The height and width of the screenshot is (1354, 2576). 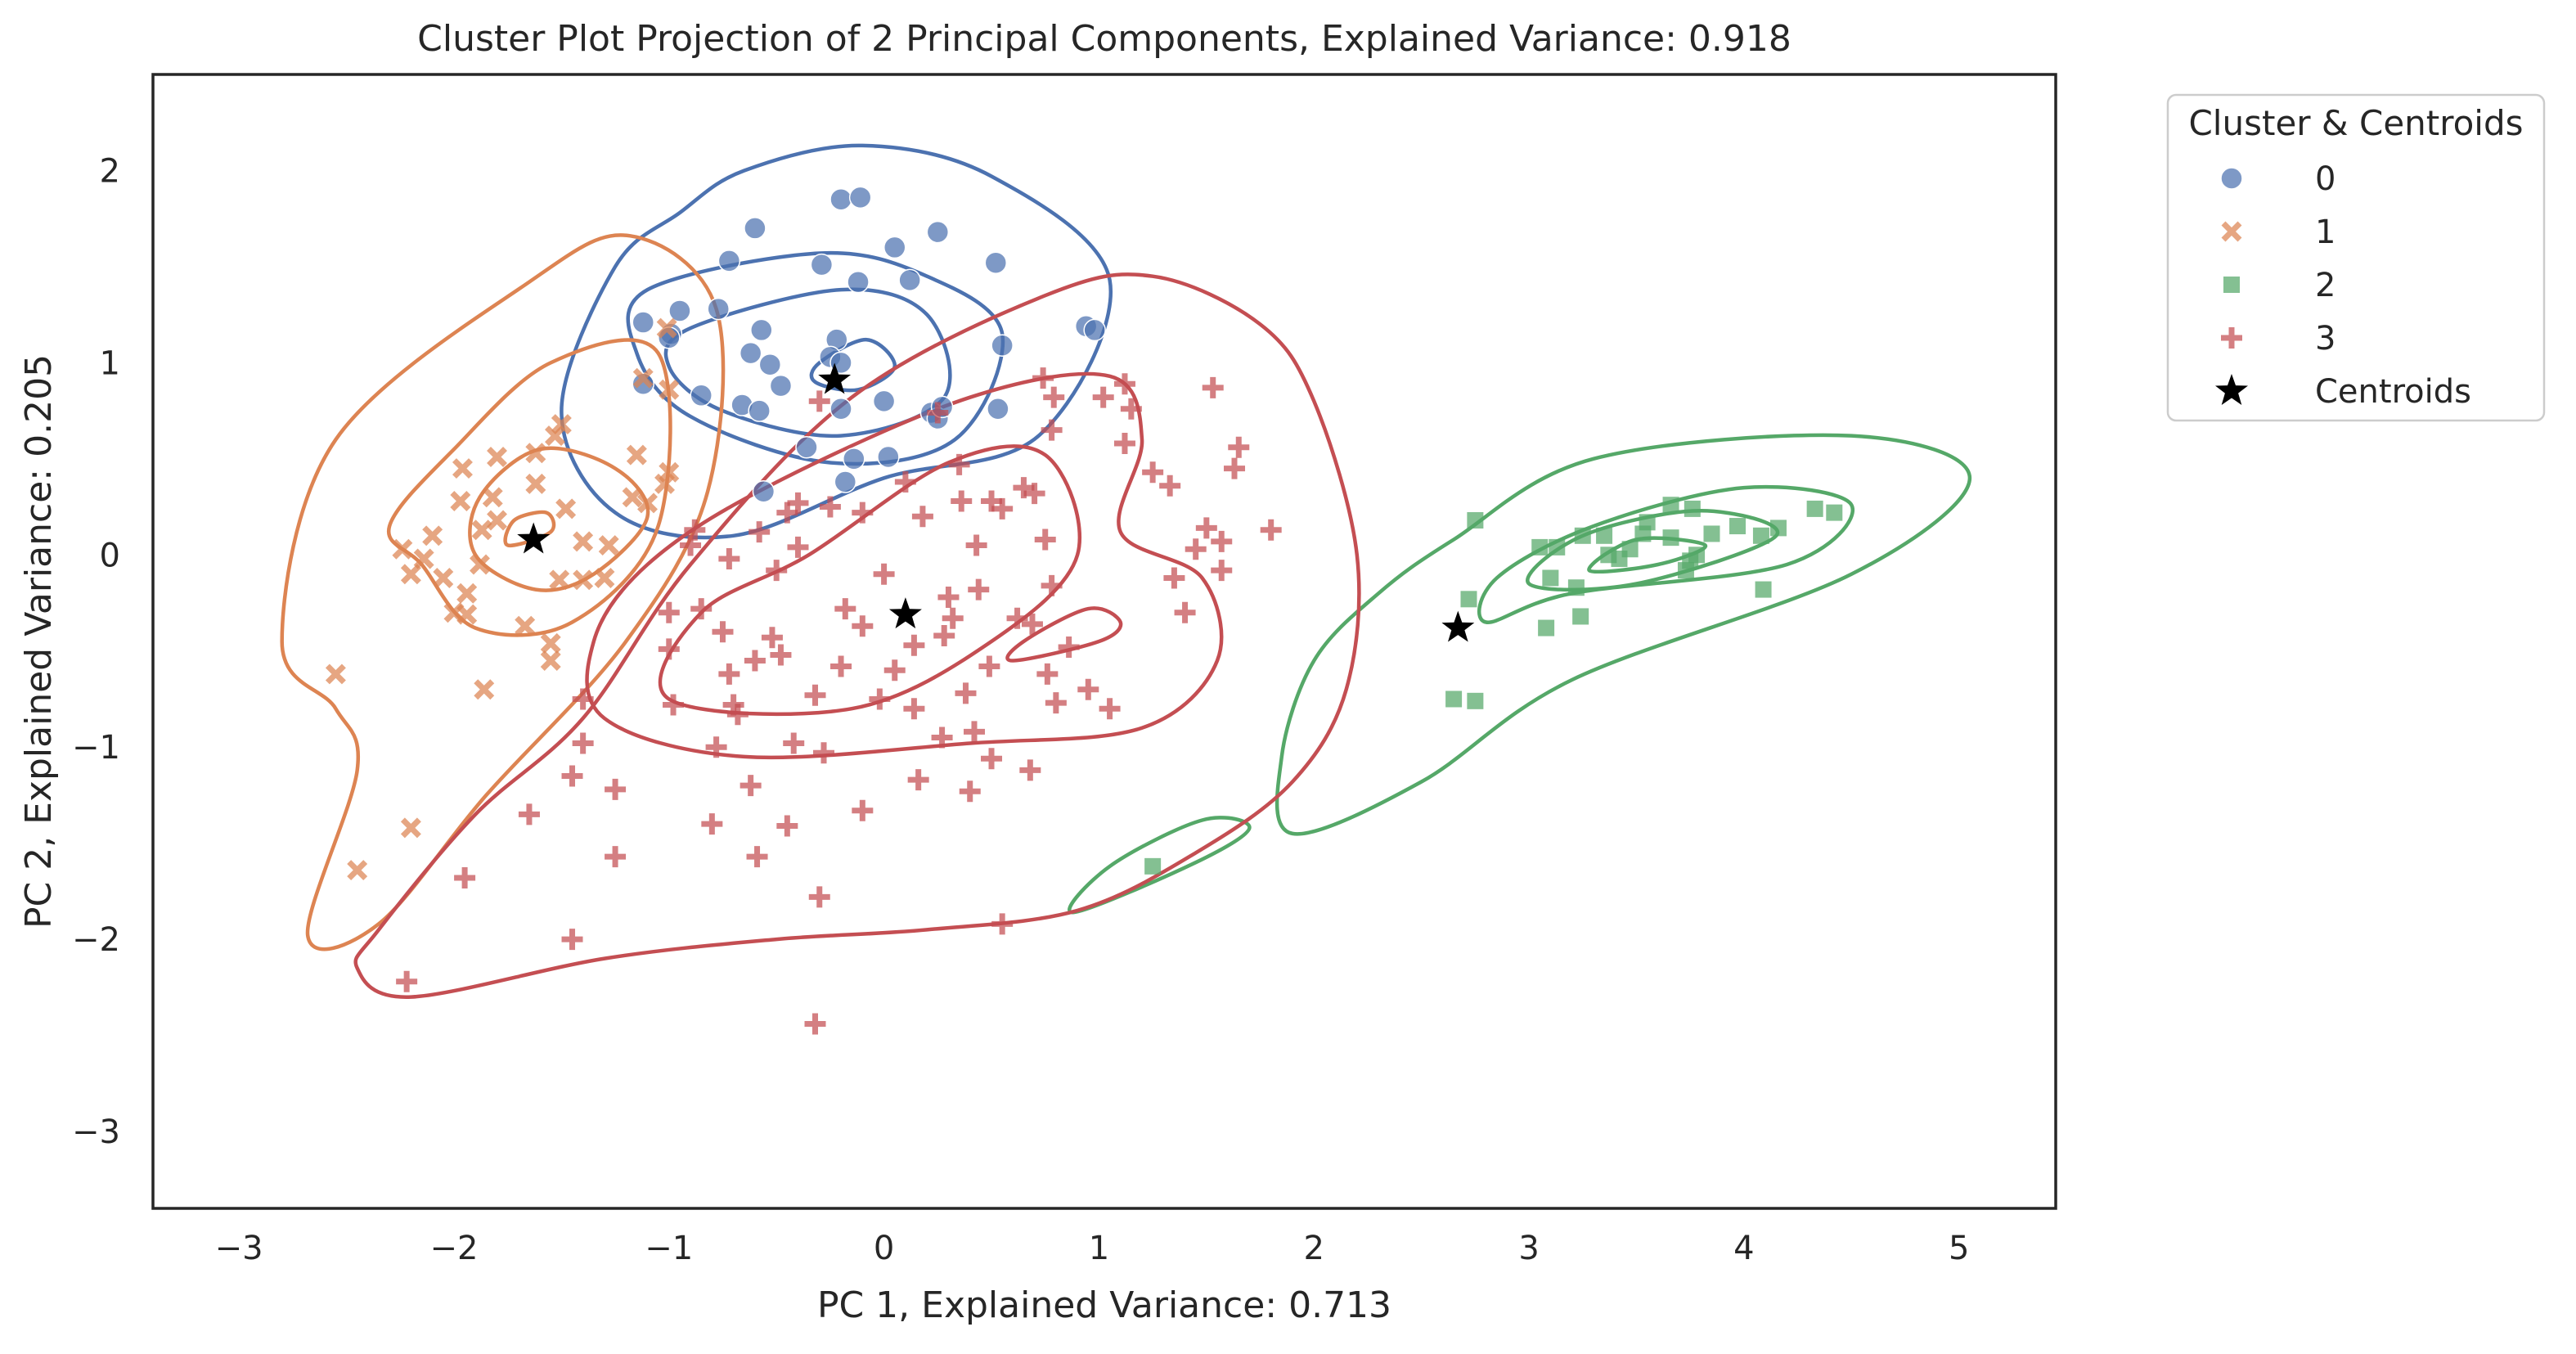 What do you see at coordinates (2231, 389) in the screenshot?
I see `legend-marker-centroids` at bounding box center [2231, 389].